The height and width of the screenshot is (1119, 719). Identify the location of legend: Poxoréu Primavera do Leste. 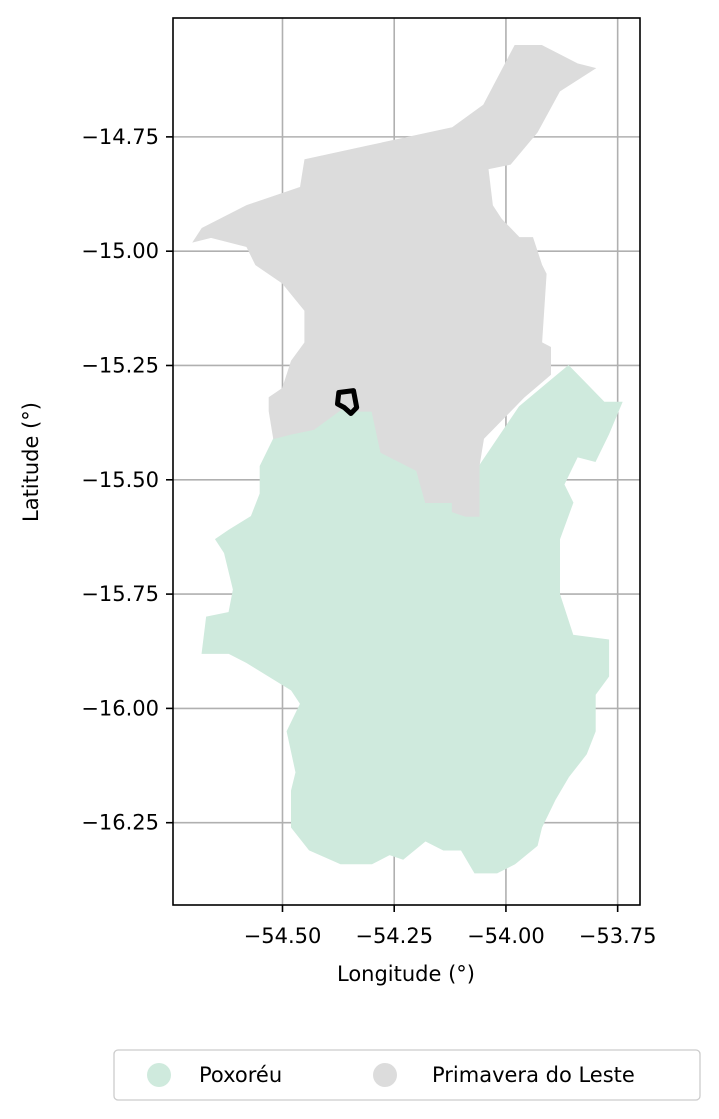
(407, 1075).